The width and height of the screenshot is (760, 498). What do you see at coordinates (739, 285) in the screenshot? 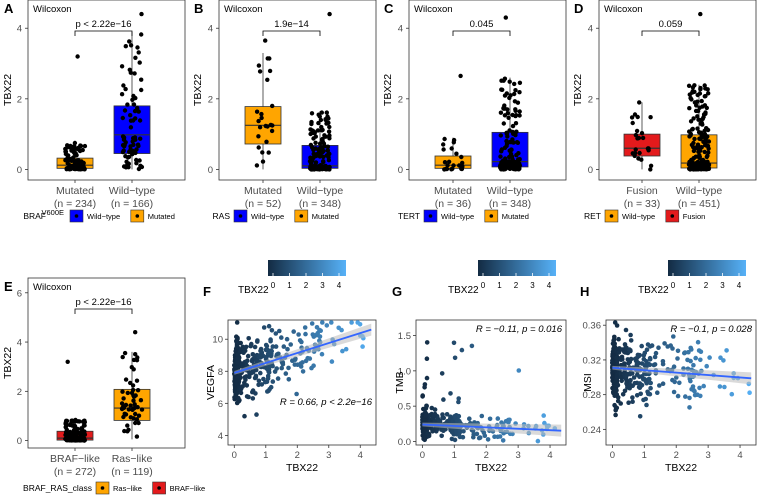
I see `colorbar-tick-label: 4` at bounding box center [739, 285].